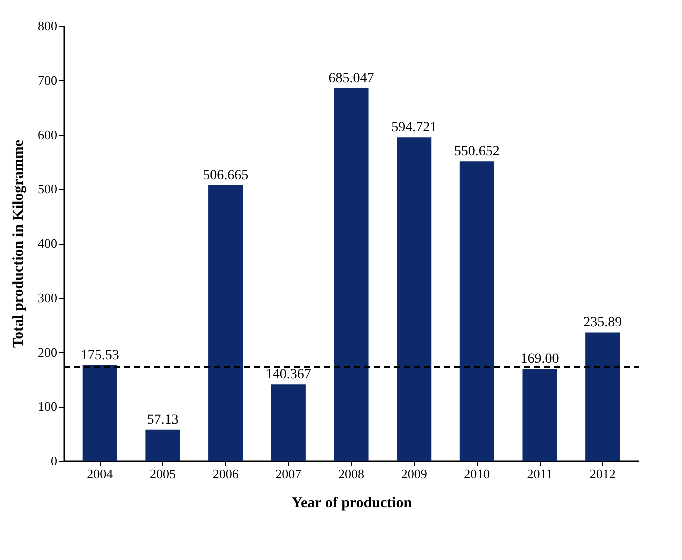  Describe the element at coordinates (100, 356) in the screenshot. I see `data-label: 175.53` at that location.